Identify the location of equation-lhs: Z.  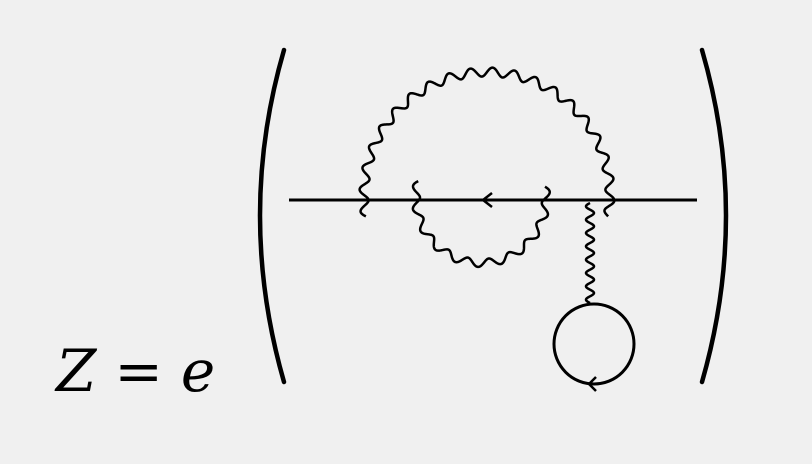
(76, 371).